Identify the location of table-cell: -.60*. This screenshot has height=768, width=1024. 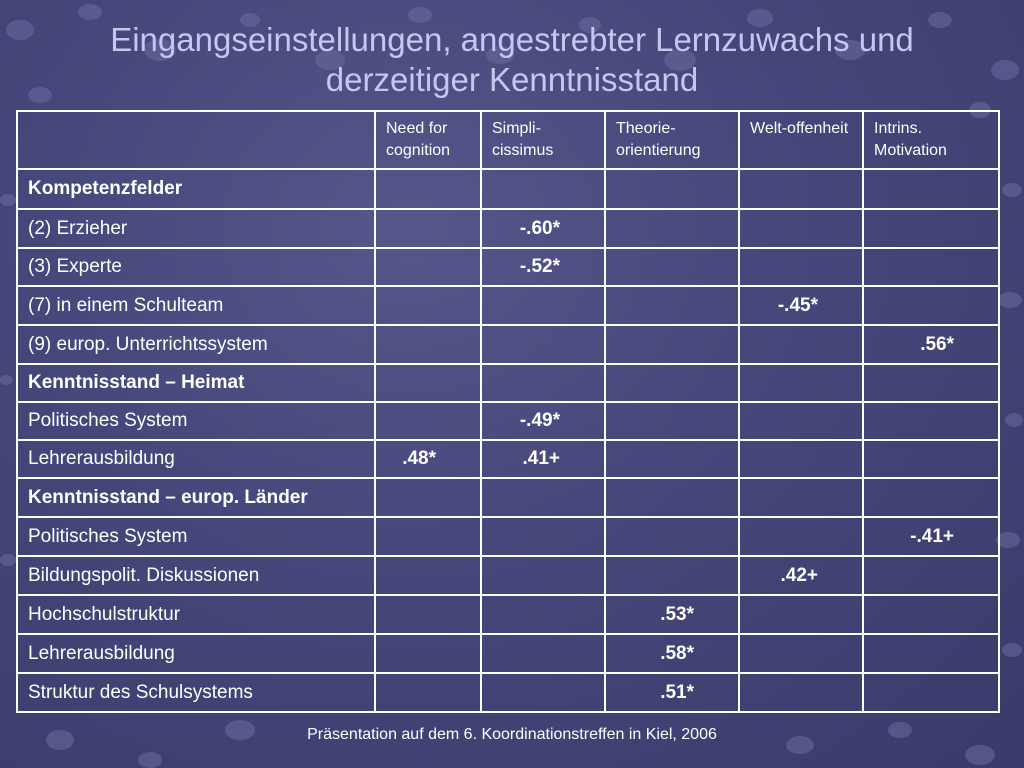
(543, 228).